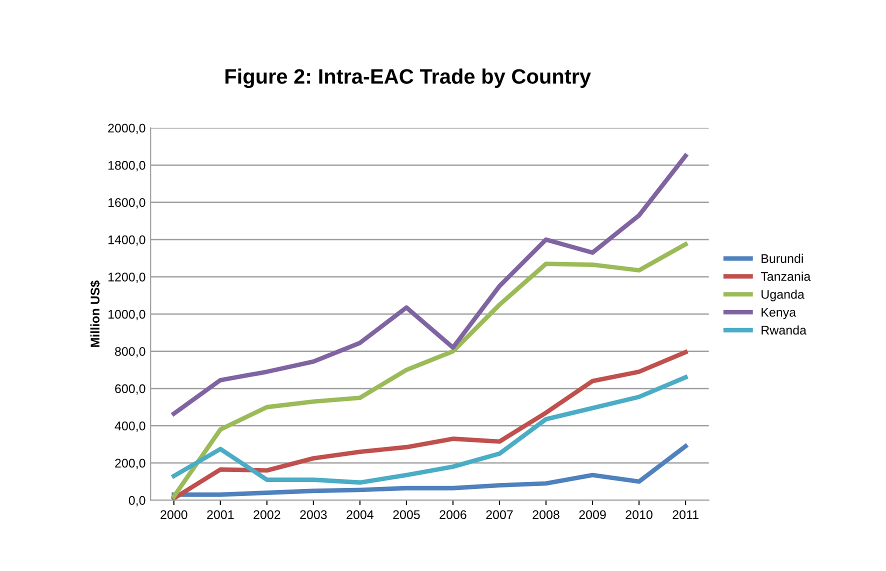 Image resolution: width=886 pixels, height=571 pixels. What do you see at coordinates (130, 427) in the screenshot?
I see `y-tick-label: 400,0` at bounding box center [130, 427].